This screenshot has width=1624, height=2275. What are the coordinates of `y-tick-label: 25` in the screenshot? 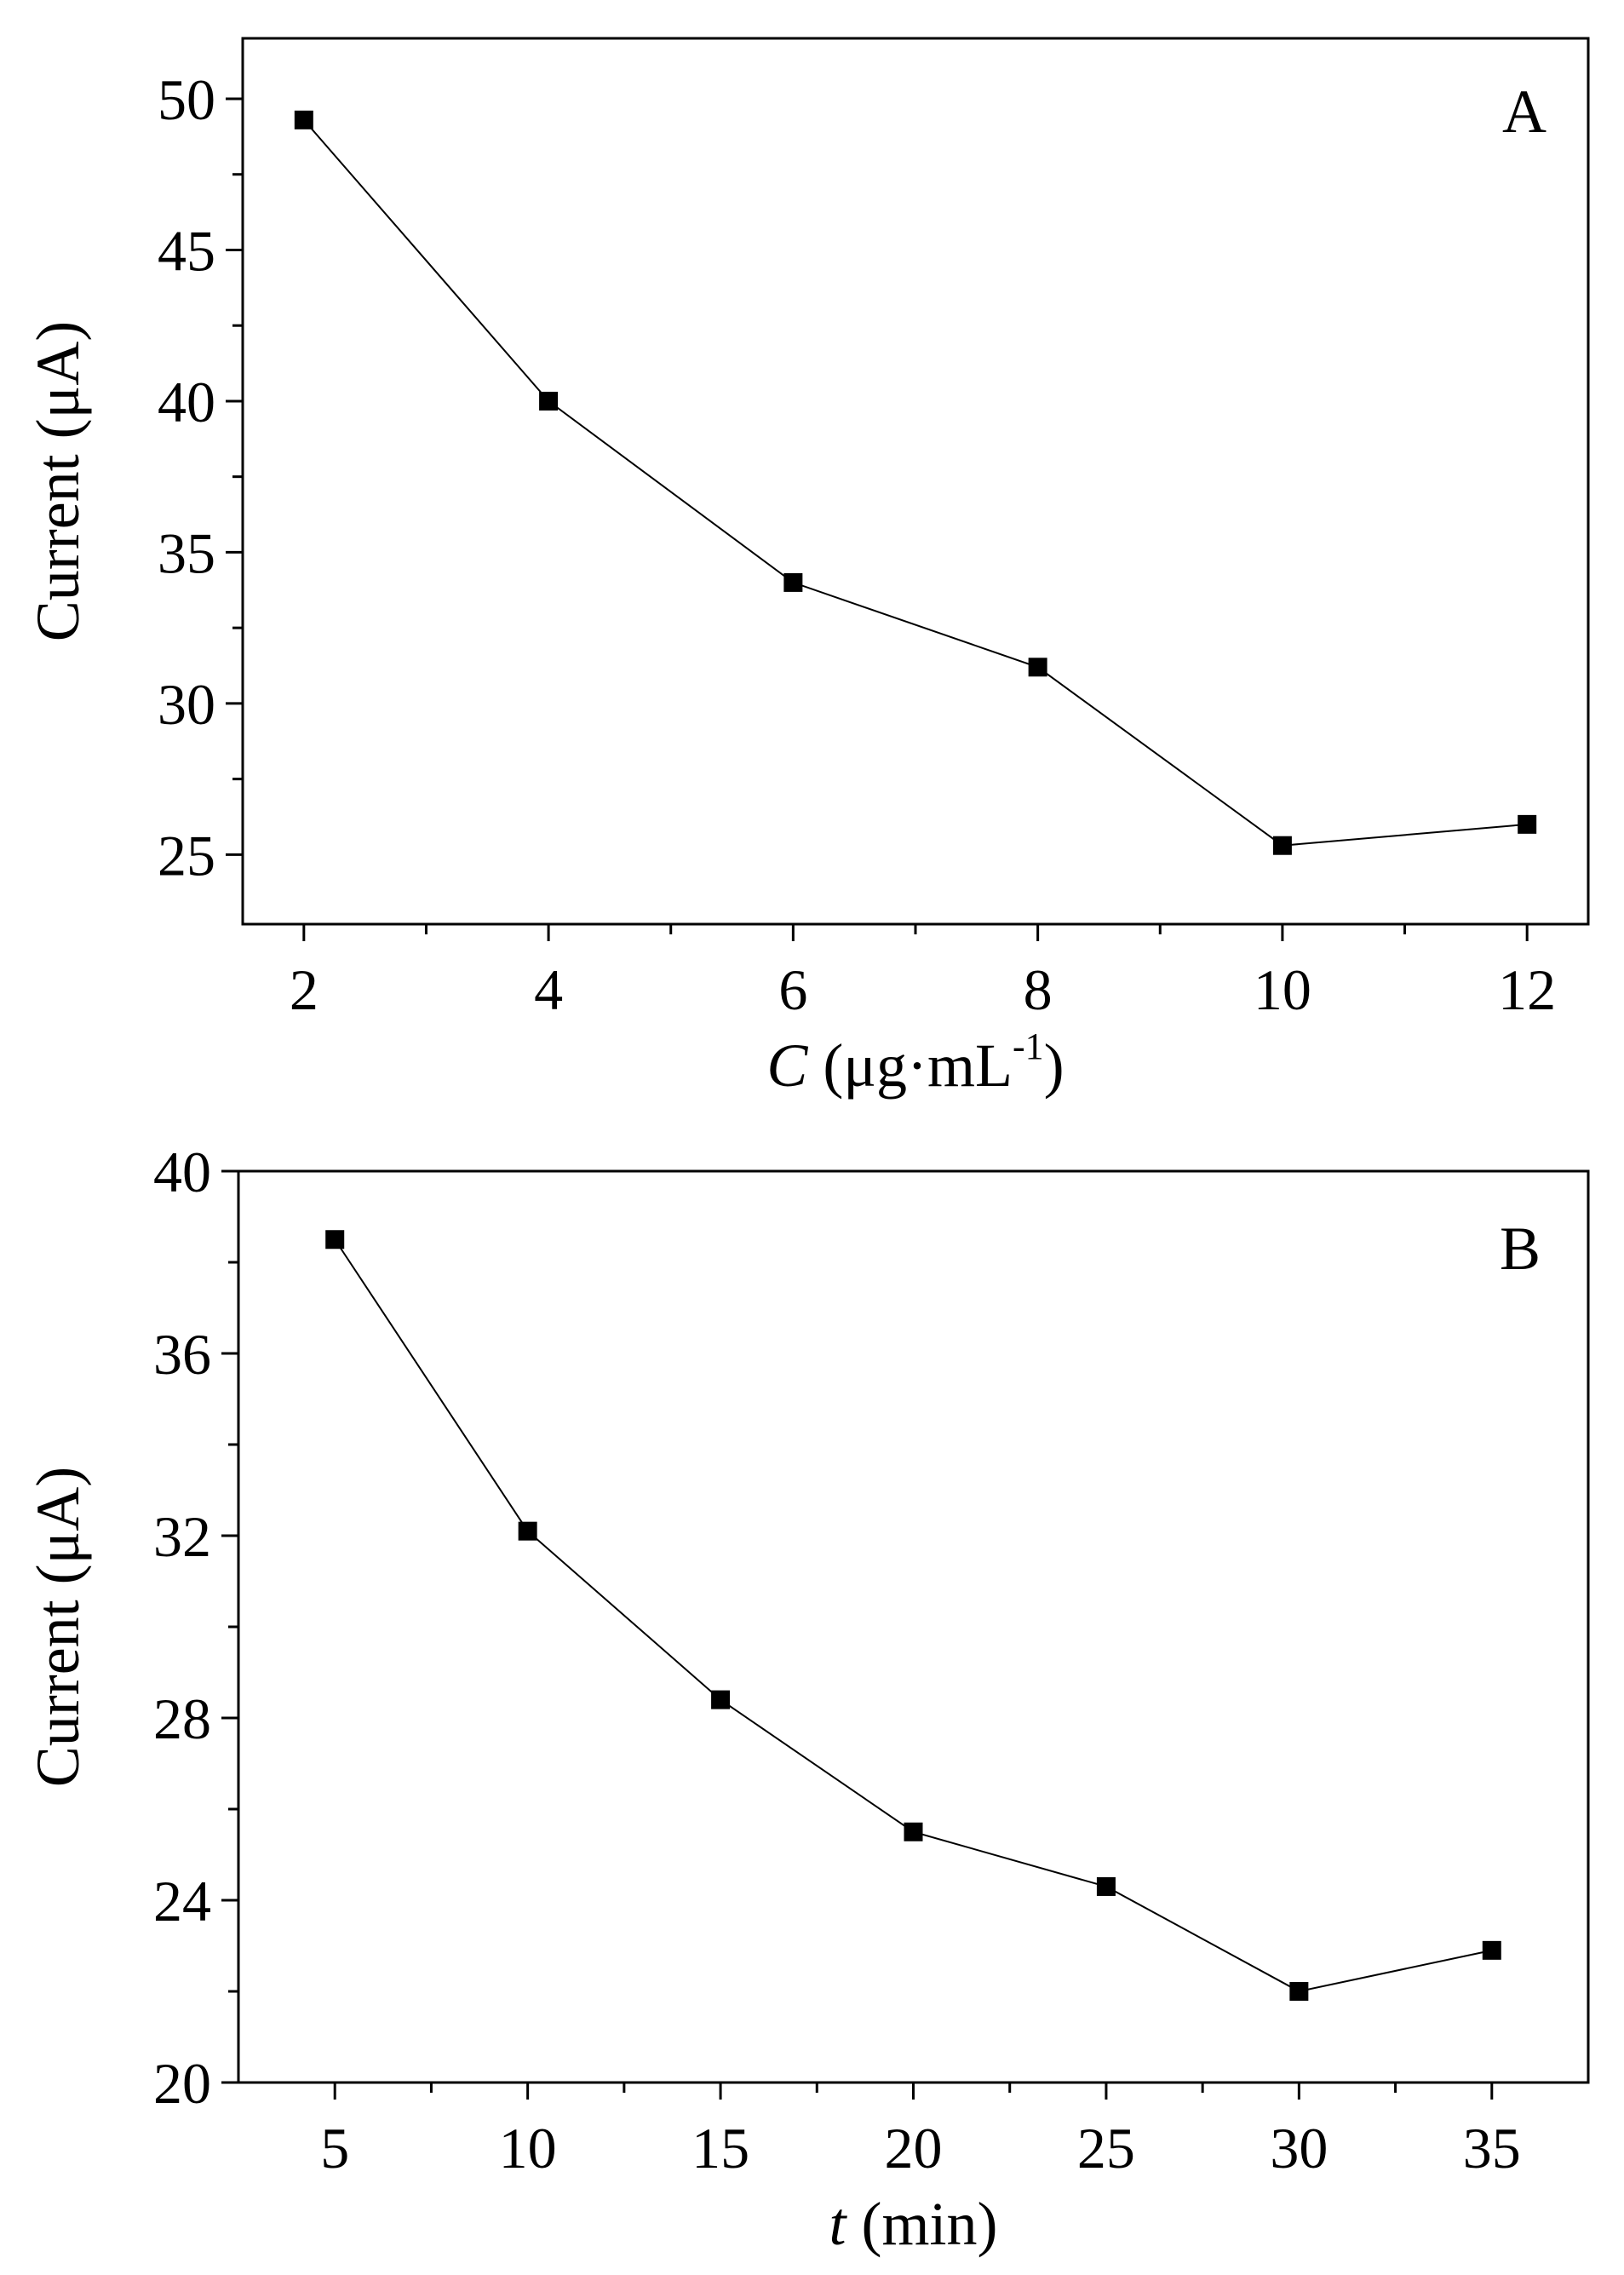 It's located at (186, 855).